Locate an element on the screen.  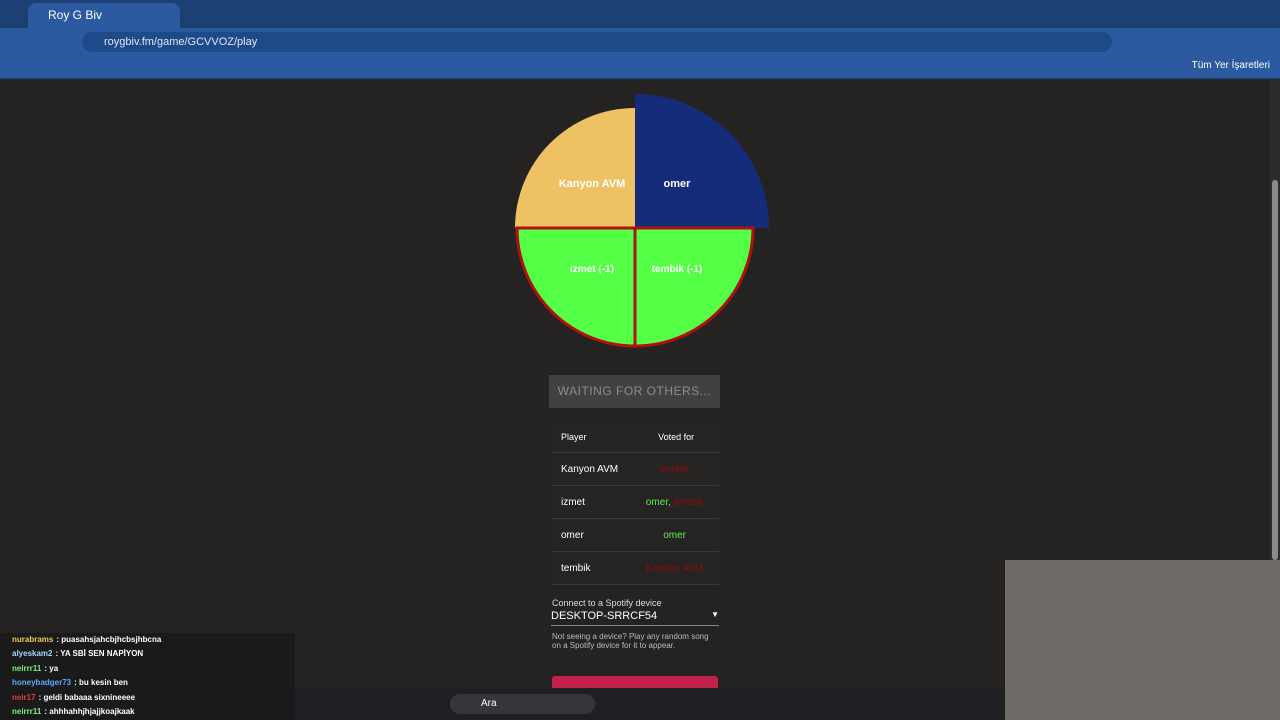
device-name: DESKTOP-SRRCF54 is located at coordinates (604, 616).